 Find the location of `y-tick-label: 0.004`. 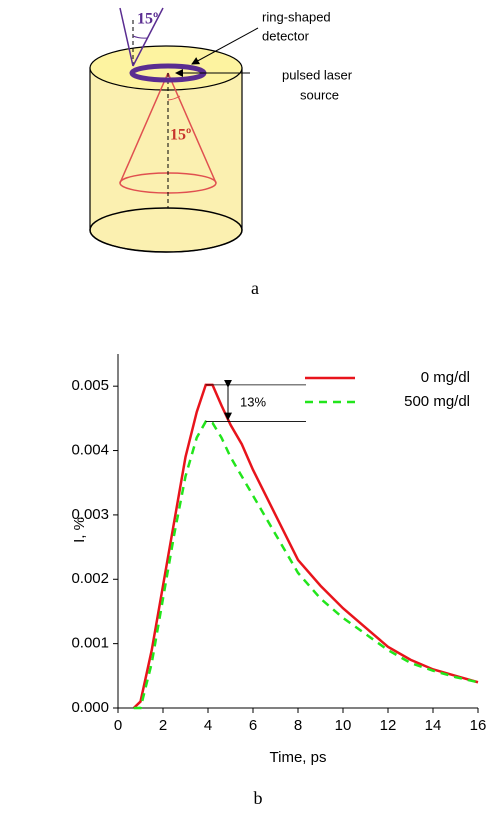

y-tick-label: 0.004 is located at coordinates (90, 450).